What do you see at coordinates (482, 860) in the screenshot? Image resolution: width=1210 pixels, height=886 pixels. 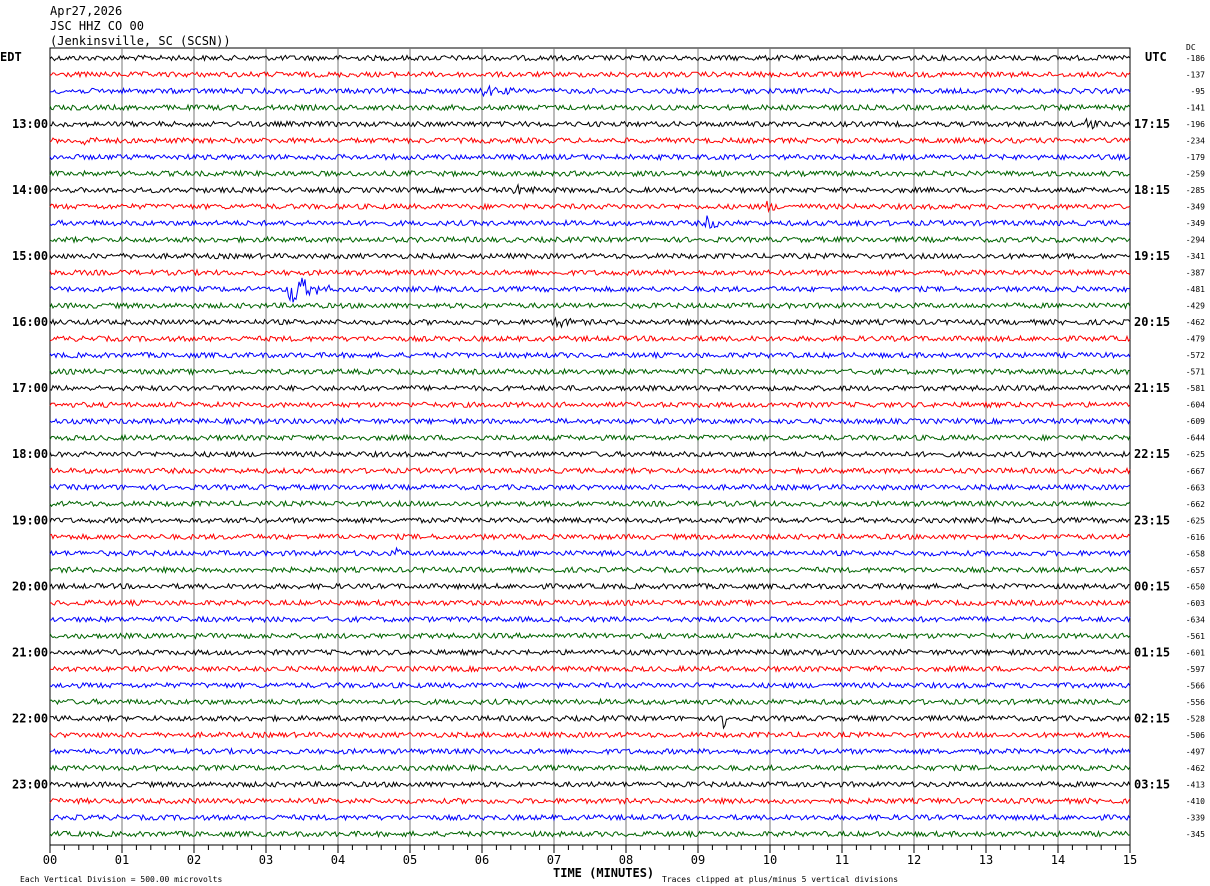 I see `x-tick-label: 06` at bounding box center [482, 860].